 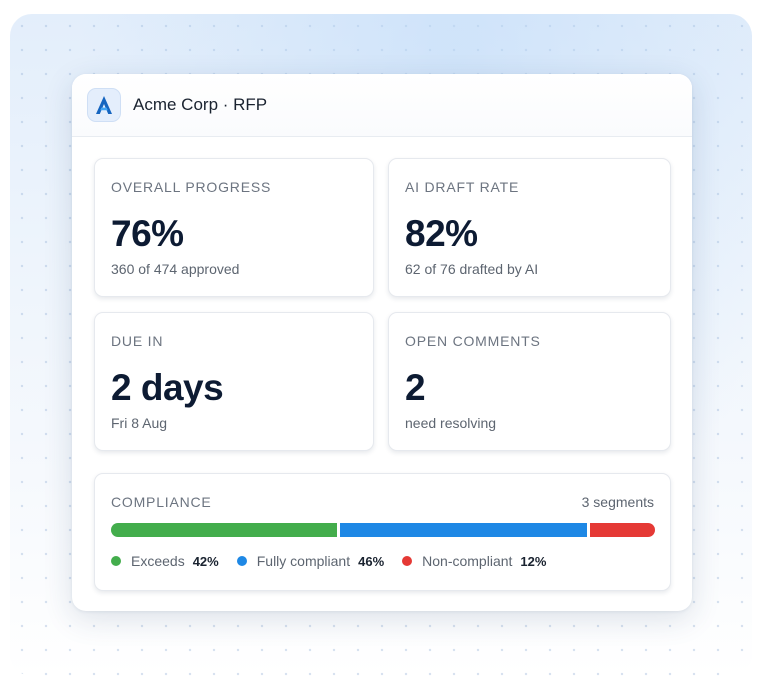 What do you see at coordinates (191, 187) in the screenshot?
I see `overall-progress-label: OVERALL PROGRESS` at bounding box center [191, 187].